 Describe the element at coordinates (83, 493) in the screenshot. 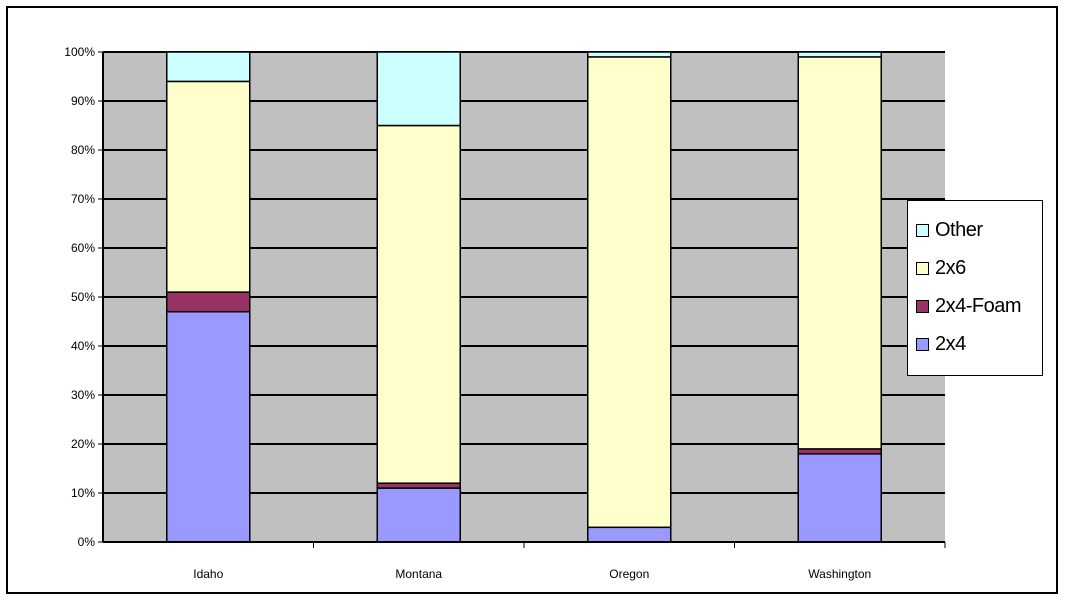

I see `y-tick-label: 10%` at that location.